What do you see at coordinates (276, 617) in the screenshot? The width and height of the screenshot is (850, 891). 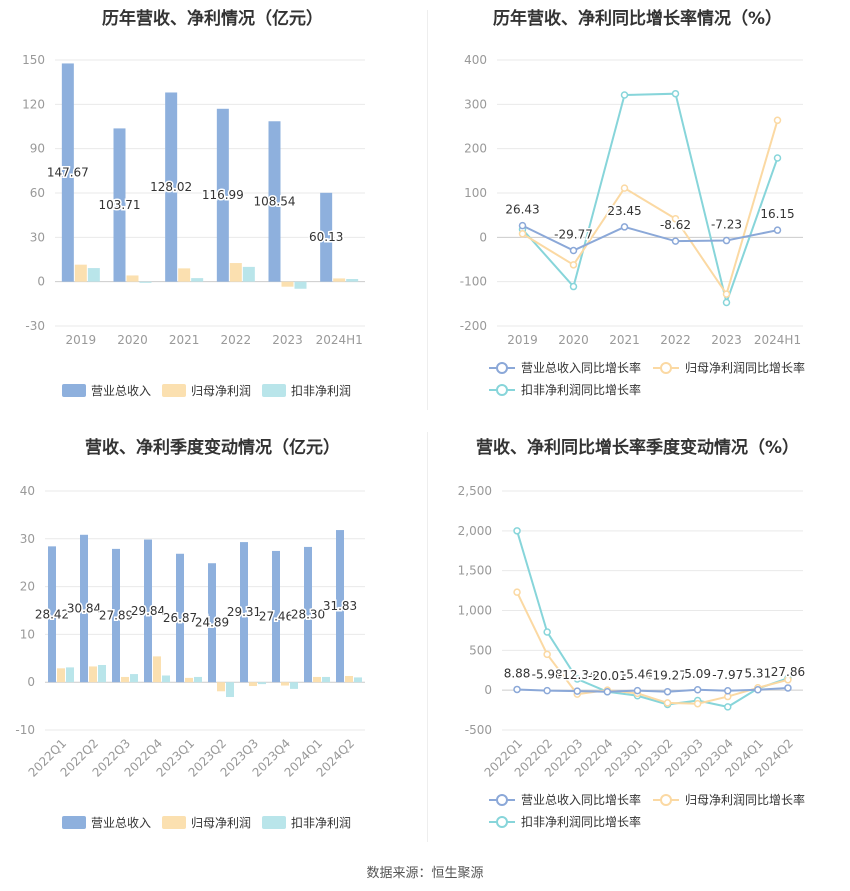 I see `data-label: 27.46` at bounding box center [276, 617].